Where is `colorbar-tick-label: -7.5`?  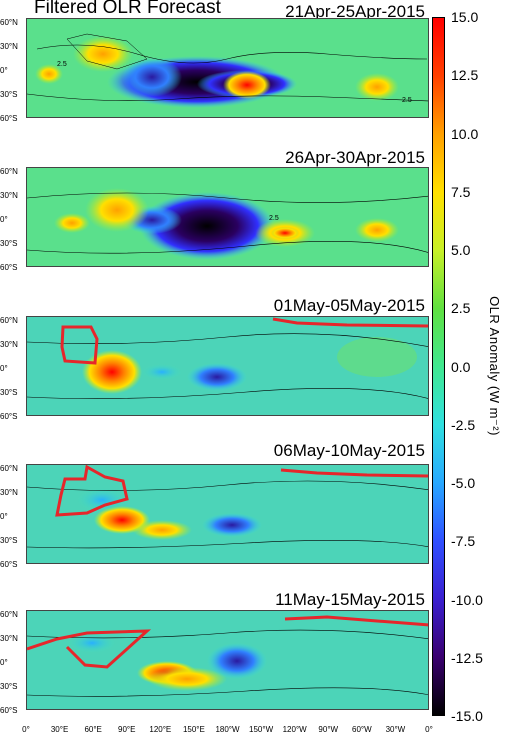 colorbar-tick-label: -7.5 is located at coordinates (463, 541).